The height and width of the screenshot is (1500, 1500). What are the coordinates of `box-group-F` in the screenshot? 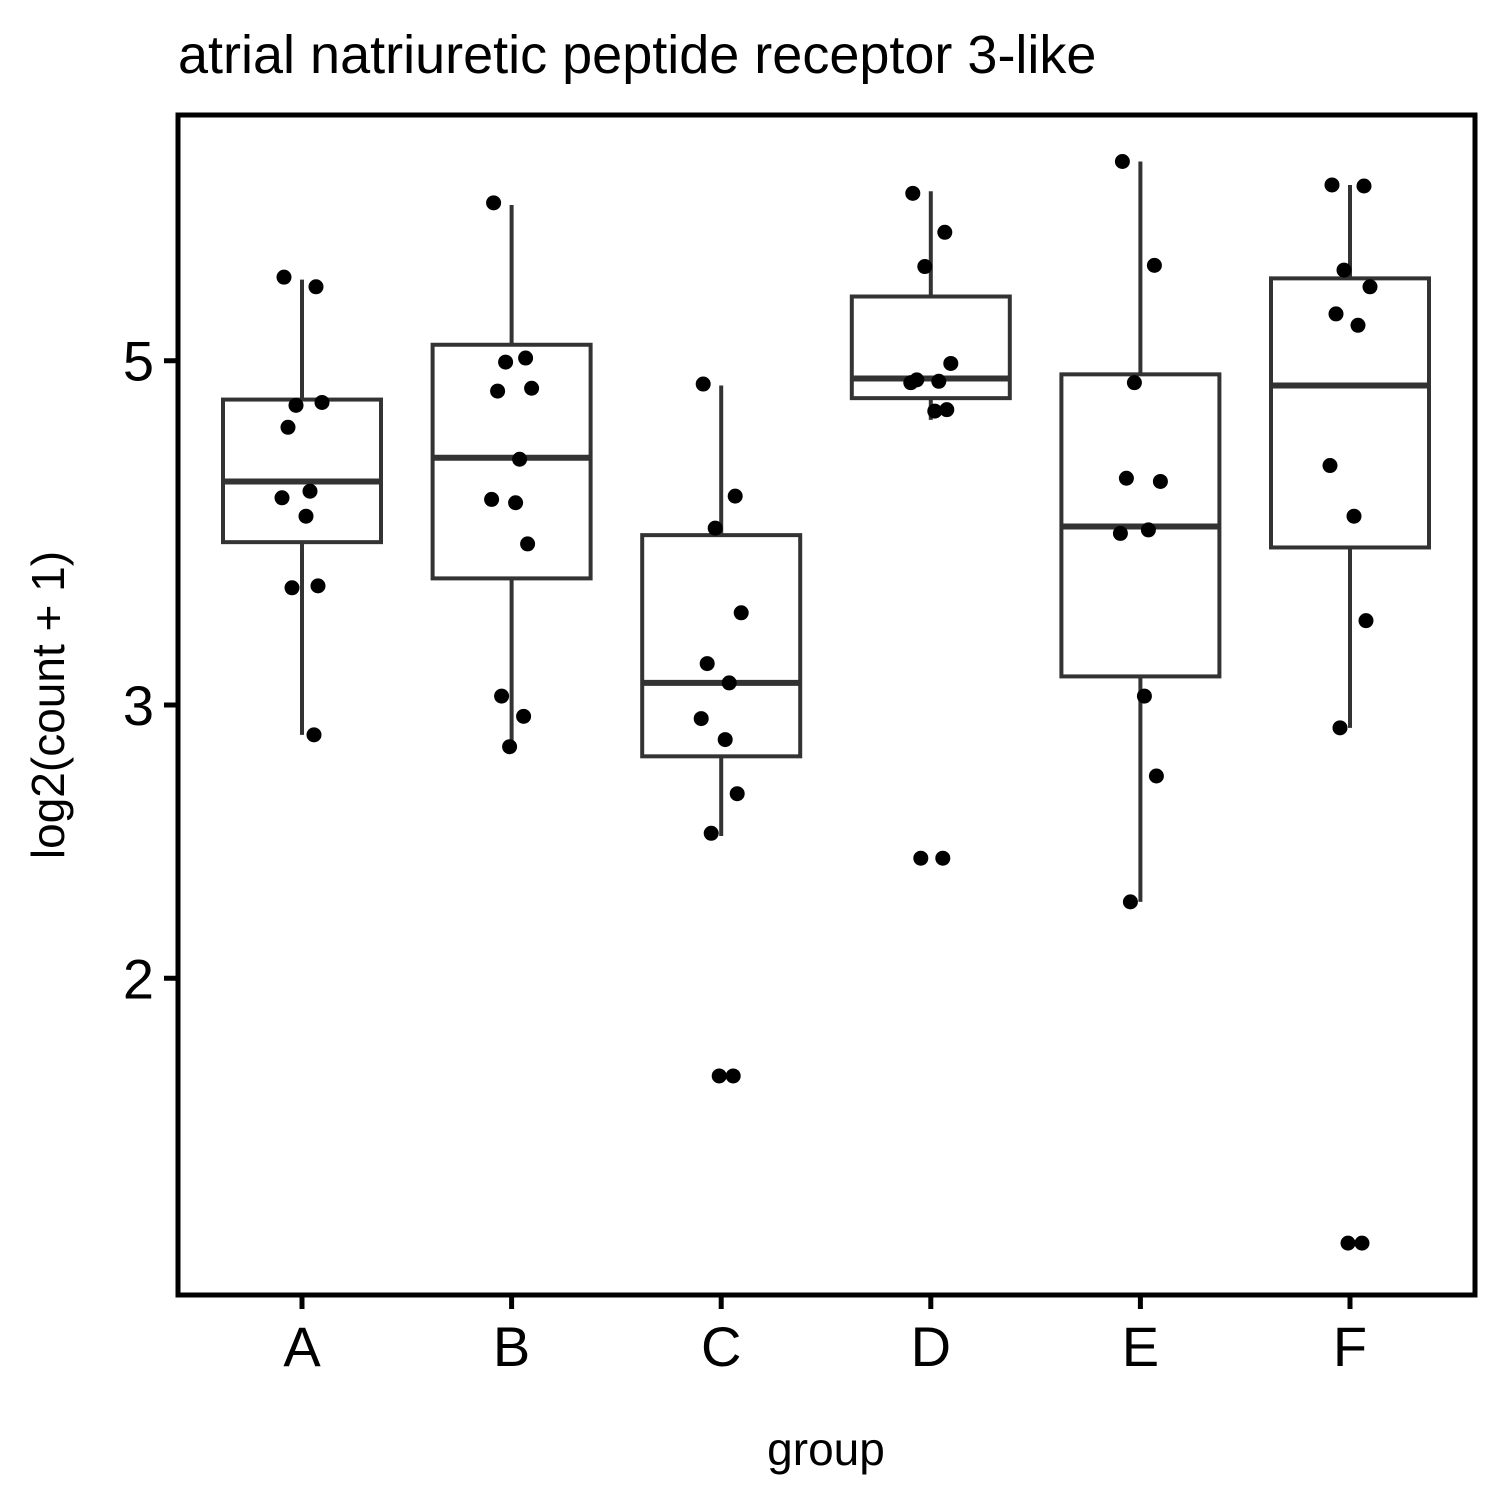 It's located at (1350, 456).